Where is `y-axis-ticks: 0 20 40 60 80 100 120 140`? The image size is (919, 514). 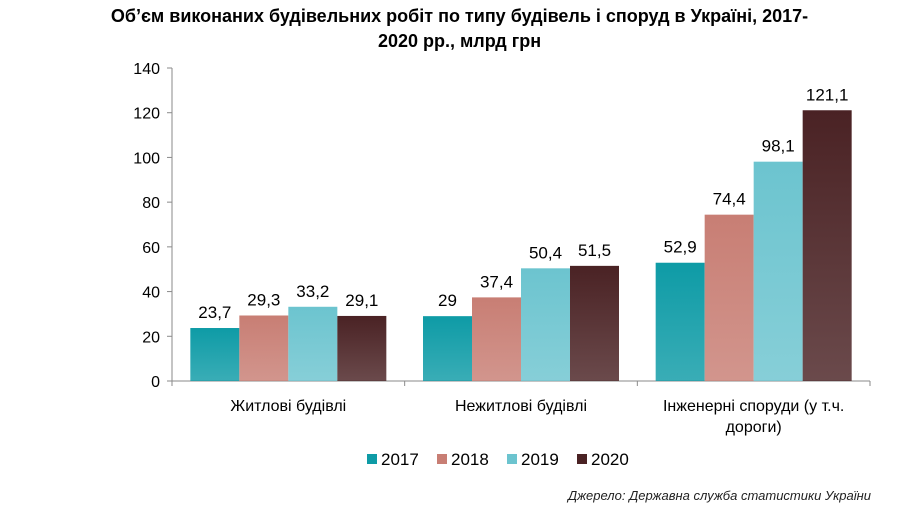 y-axis-ticks: 0 20 40 60 80 100 120 140 is located at coordinates (152, 226).